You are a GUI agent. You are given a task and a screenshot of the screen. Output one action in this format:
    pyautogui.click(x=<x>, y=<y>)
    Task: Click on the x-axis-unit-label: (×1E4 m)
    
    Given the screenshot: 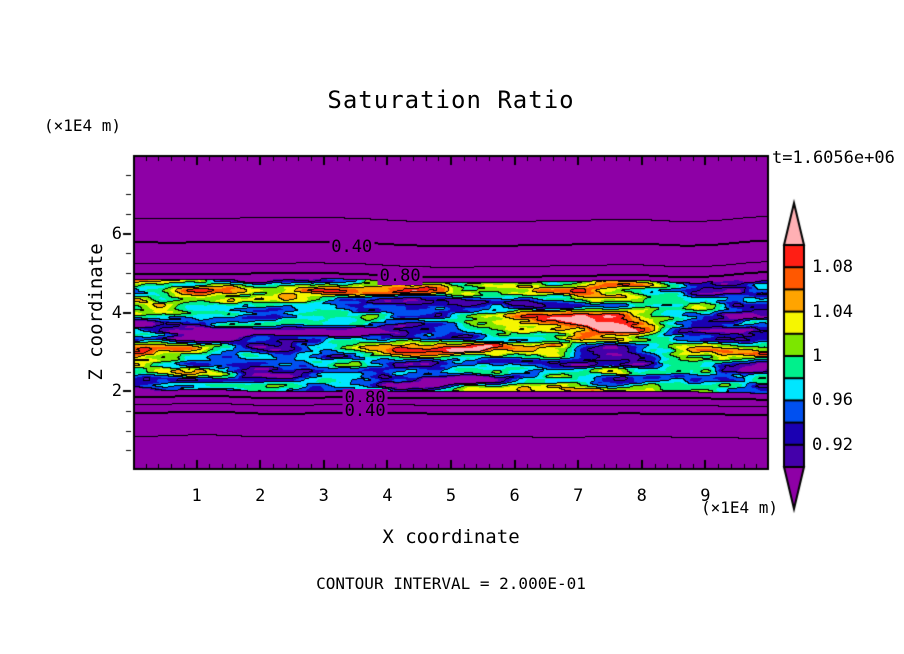 What is the action you would take?
    pyautogui.click(x=739, y=507)
    